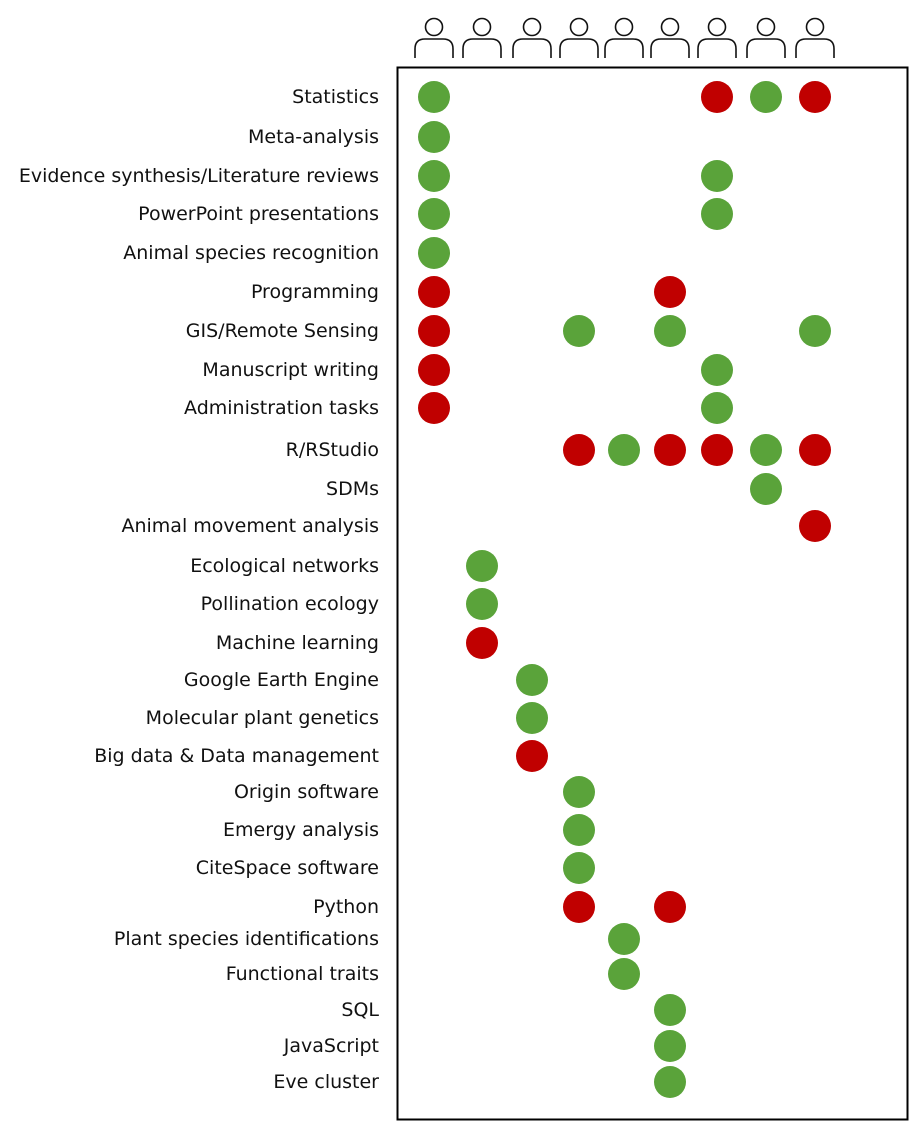 The image size is (921, 1136). I want to click on skill-label: Plant species identifications, so click(246, 939).